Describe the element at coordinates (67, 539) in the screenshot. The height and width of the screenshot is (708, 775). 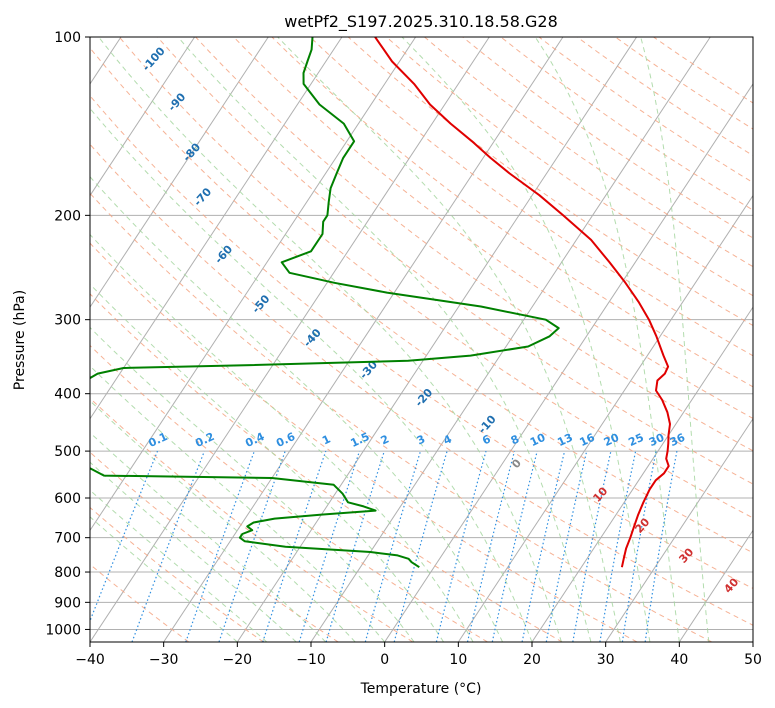
I see `y-tick-label: 700` at that location.